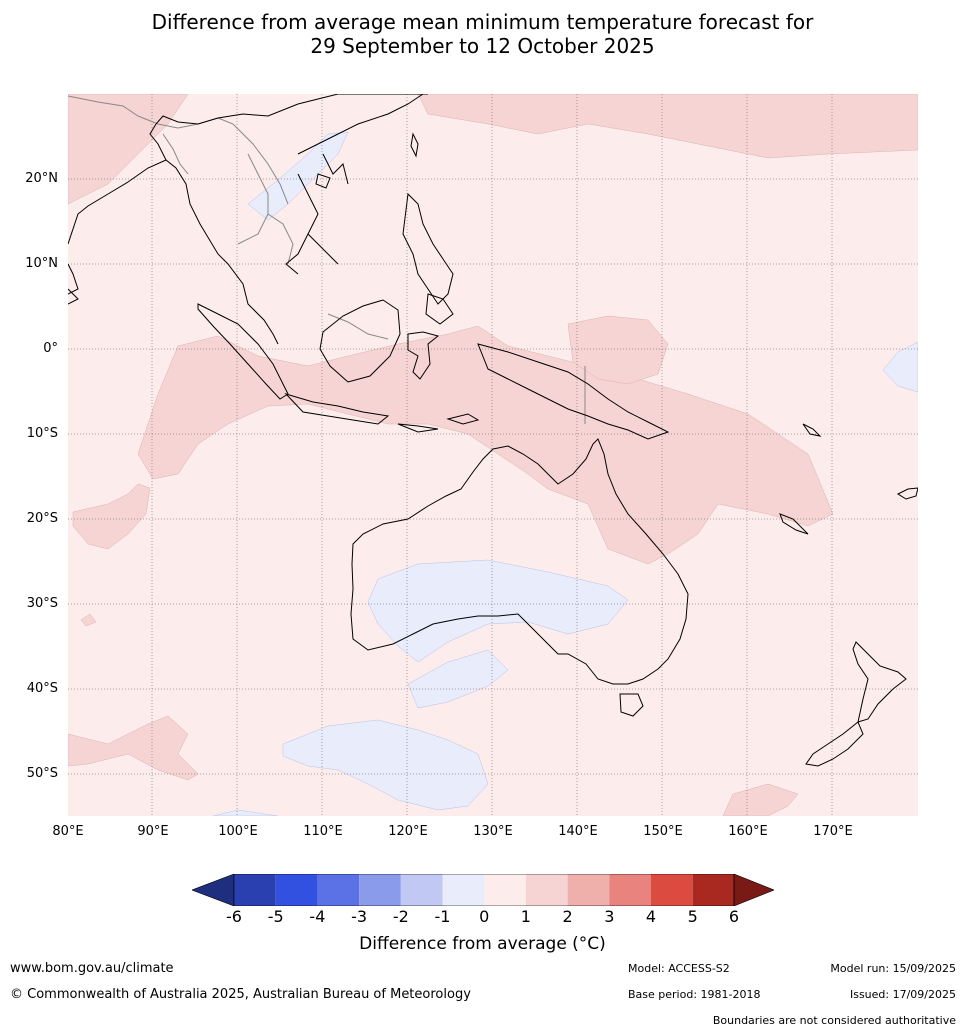 The width and height of the screenshot is (965, 1035). What do you see at coordinates (651, 916) in the screenshot?
I see `colorbar-tick: 4` at bounding box center [651, 916].